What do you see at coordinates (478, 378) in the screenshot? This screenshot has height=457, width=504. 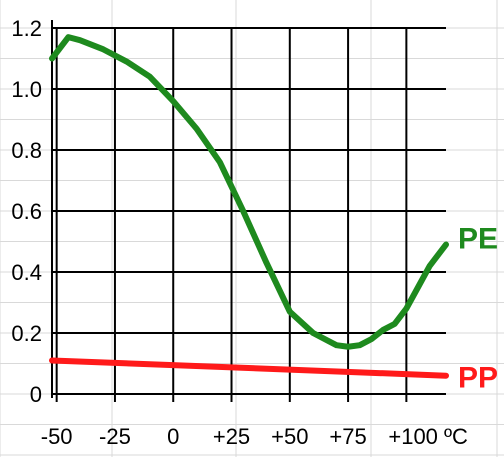 I see `series-label-pp: PP` at bounding box center [478, 378].